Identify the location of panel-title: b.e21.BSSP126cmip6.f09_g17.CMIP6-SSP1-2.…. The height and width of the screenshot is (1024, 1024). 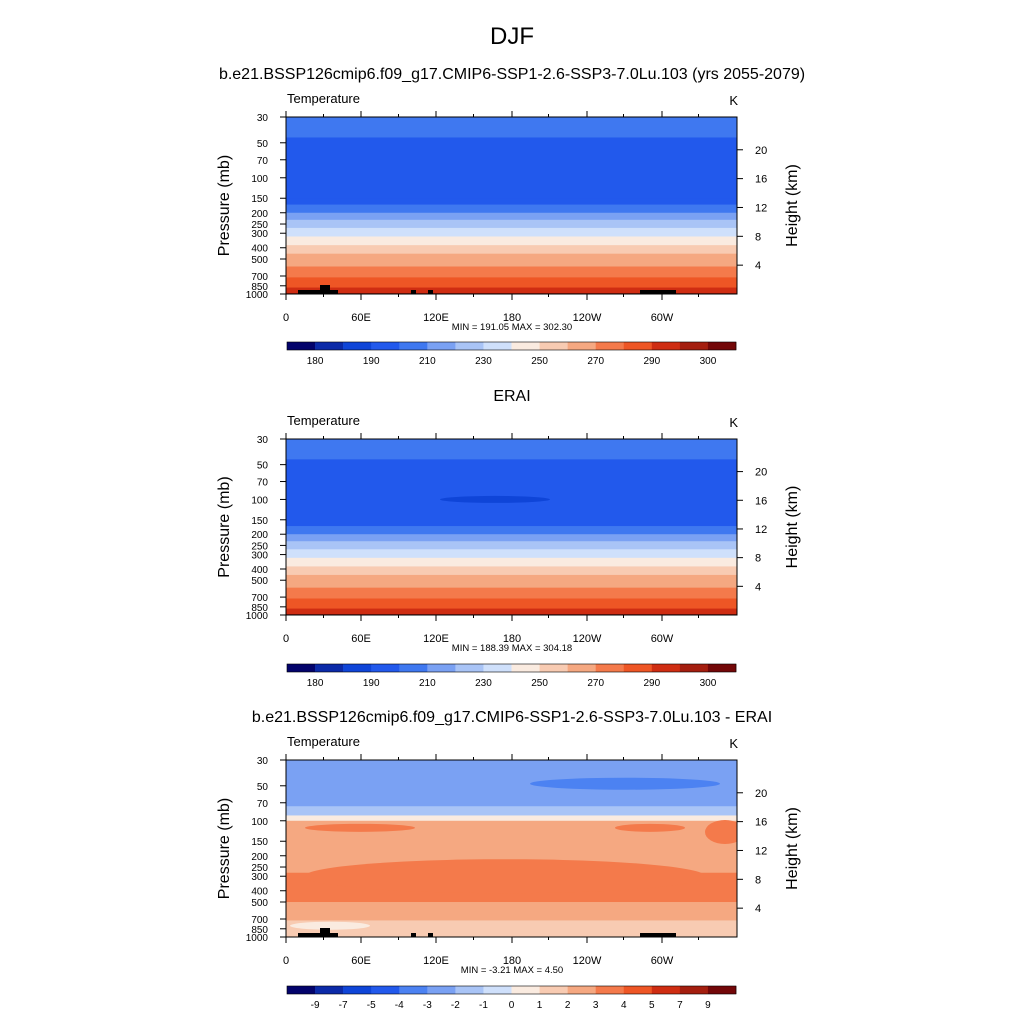
(512, 74).